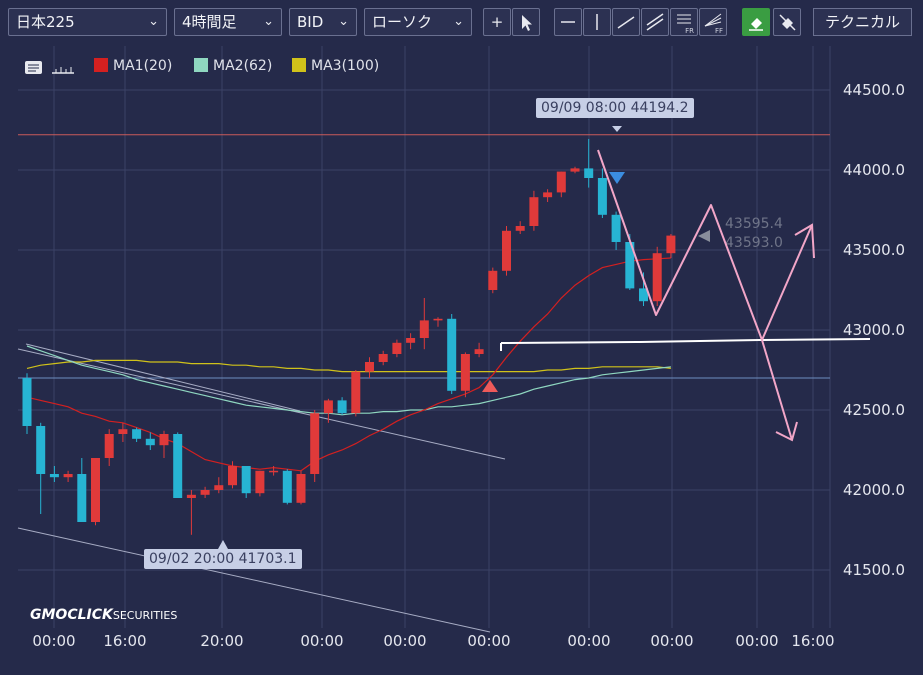 The image size is (923, 675). I want to click on cursor-icon, so click(527, 23).